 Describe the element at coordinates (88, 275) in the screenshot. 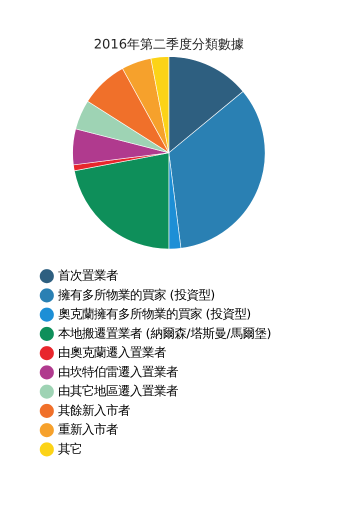

I see `legend-label: 首次置業者` at that location.